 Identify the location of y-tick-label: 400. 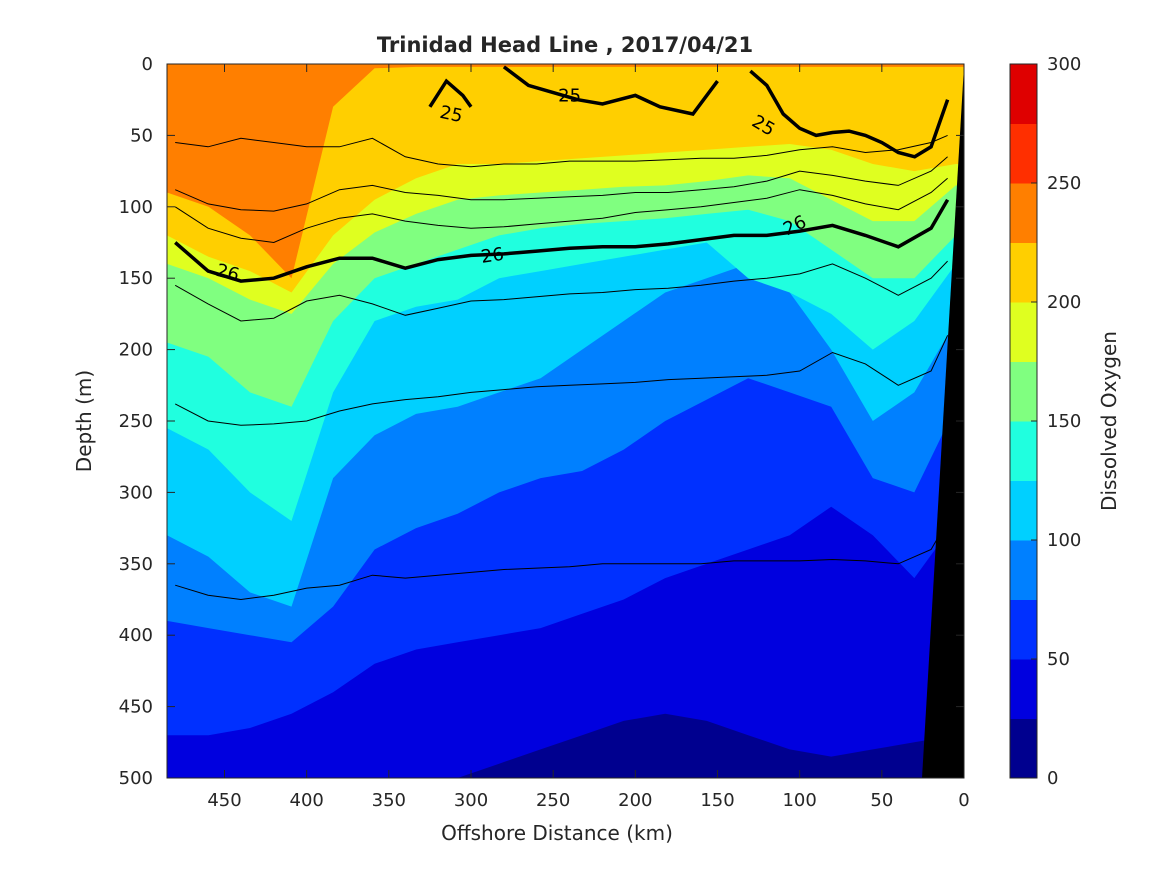
(136, 635).